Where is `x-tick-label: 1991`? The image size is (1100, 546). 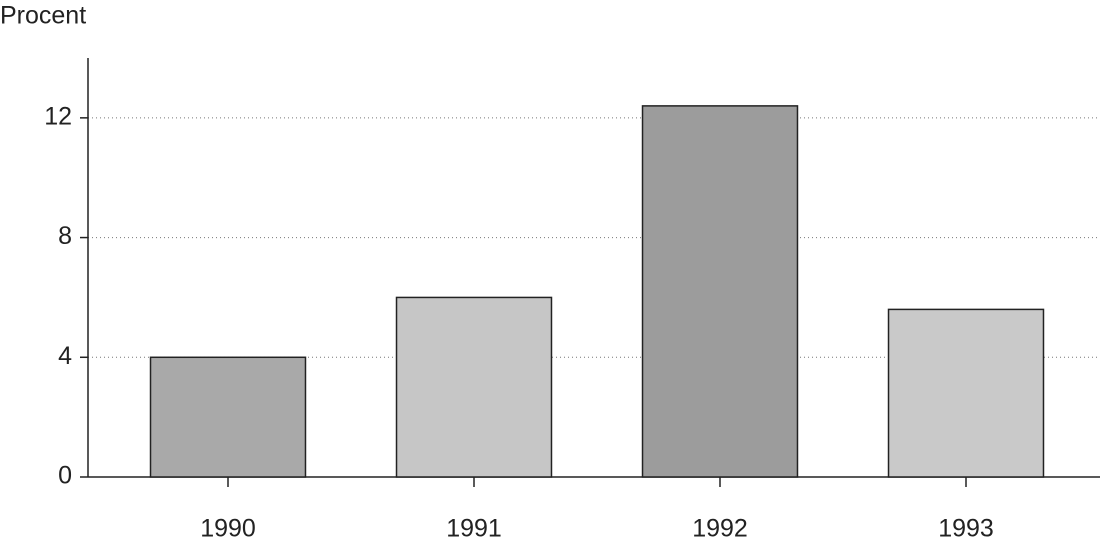 x-tick-label: 1991 is located at coordinates (474, 529).